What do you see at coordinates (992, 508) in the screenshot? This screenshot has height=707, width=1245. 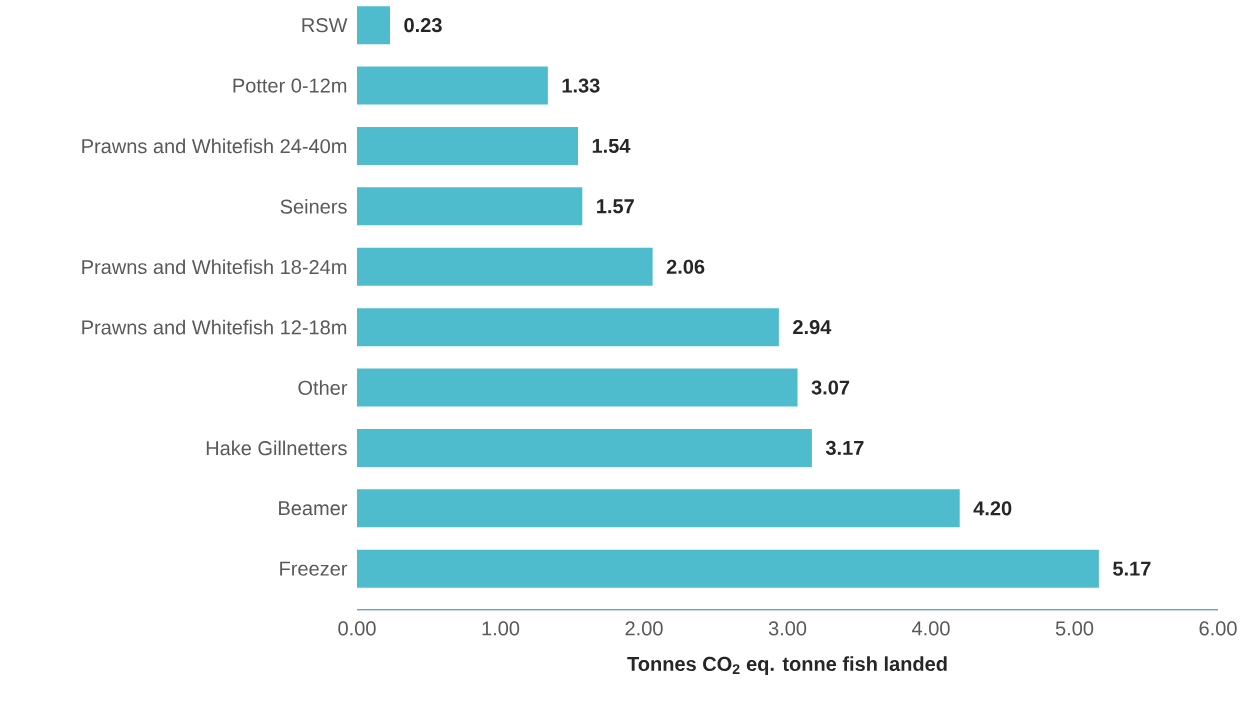 I see `data-label: 4.20` at bounding box center [992, 508].